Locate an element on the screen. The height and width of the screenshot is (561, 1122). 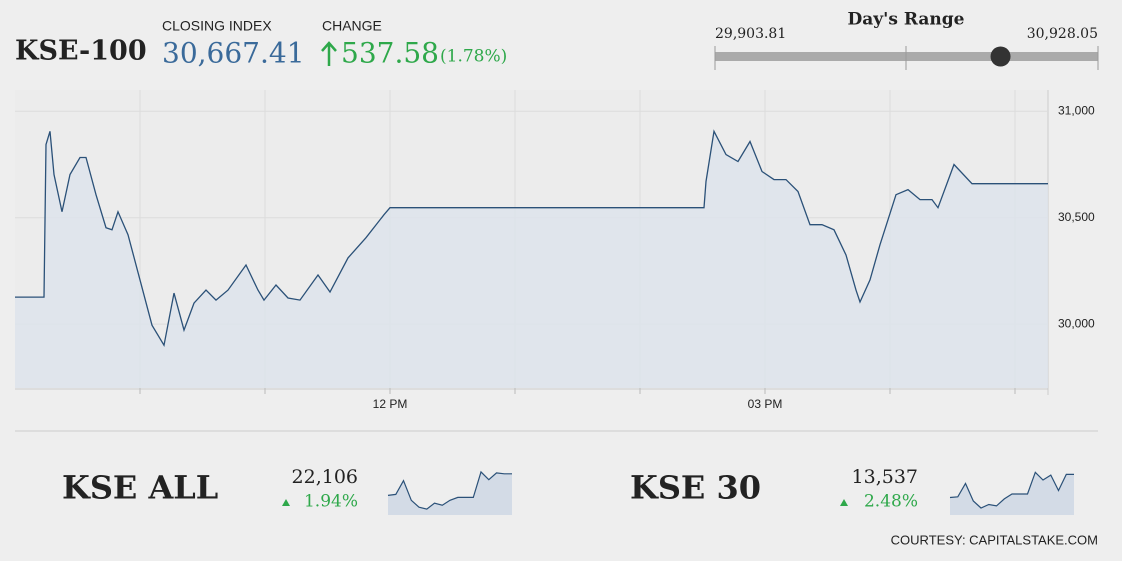
range-low: 29,903.81 is located at coordinates (750, 34).